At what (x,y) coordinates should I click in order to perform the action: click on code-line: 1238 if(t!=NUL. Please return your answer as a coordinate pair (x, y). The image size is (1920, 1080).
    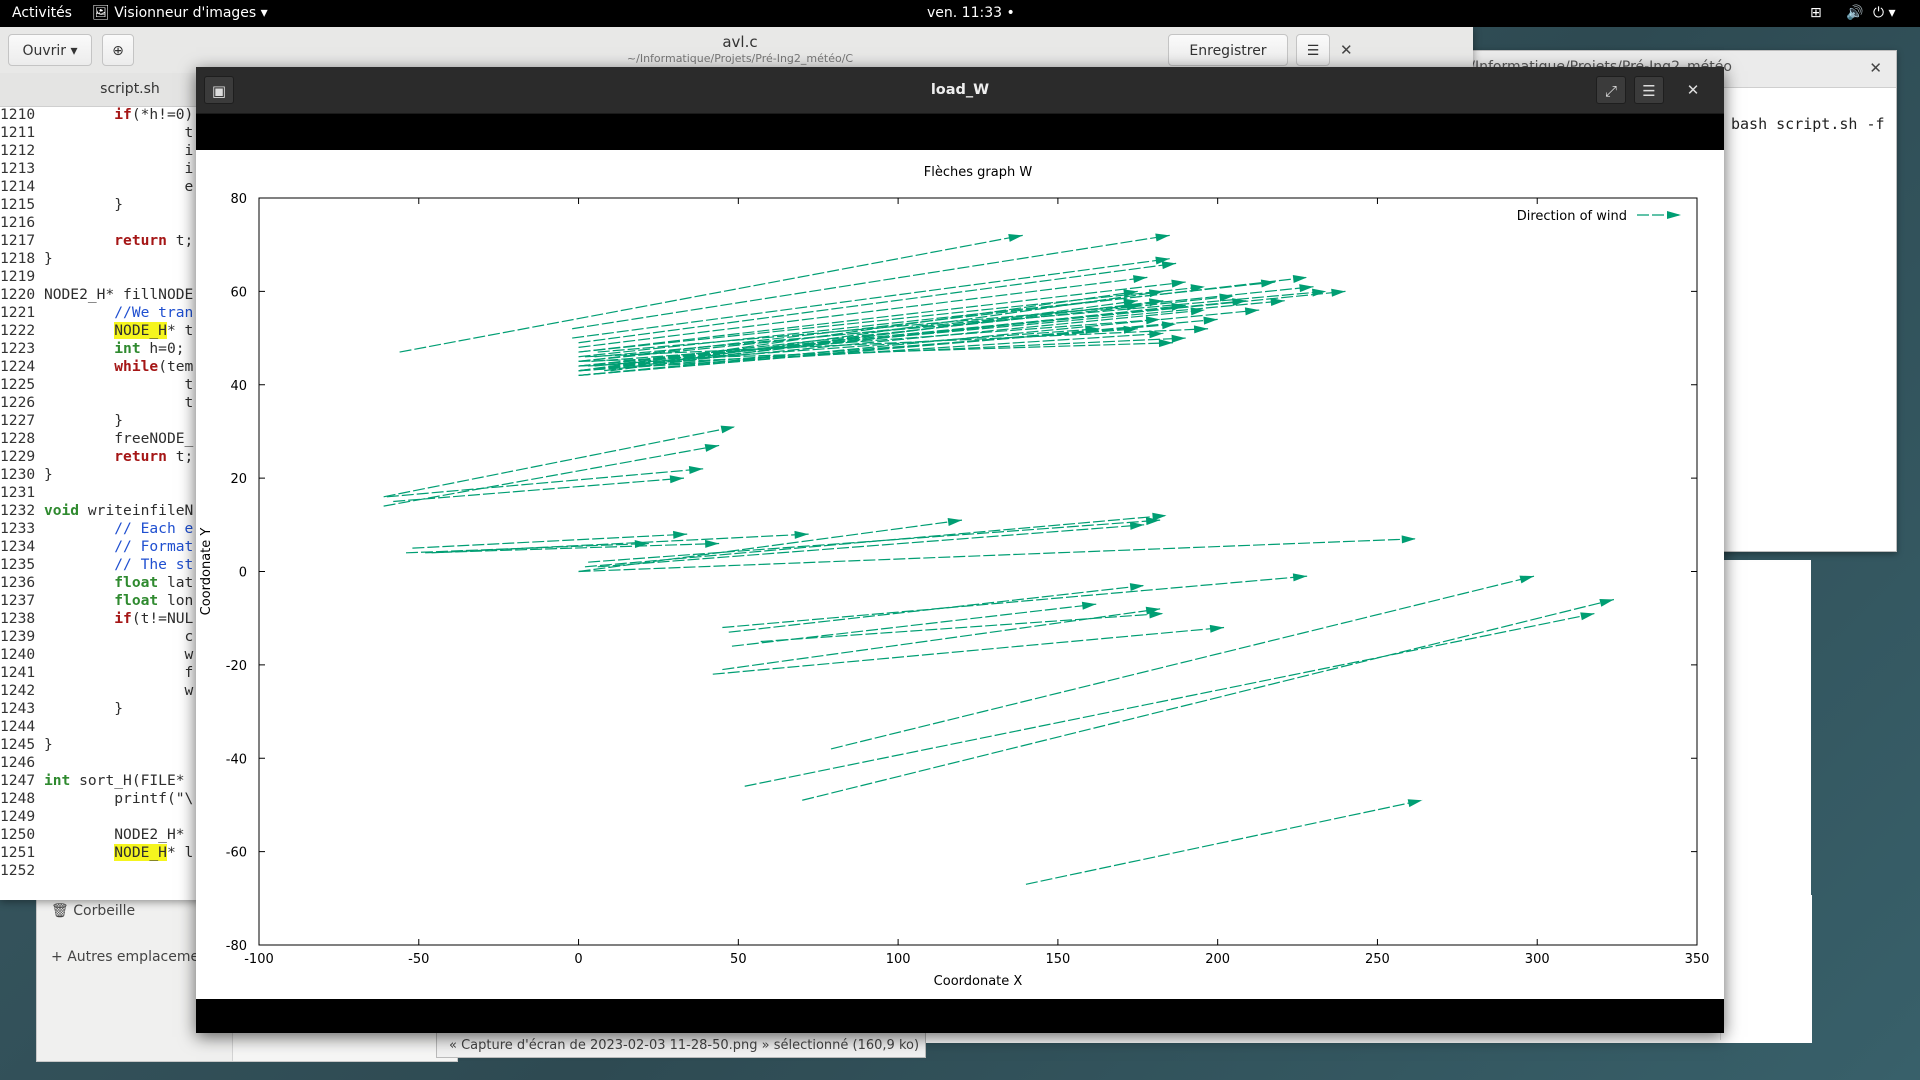
    Looking at the image, I should click on (100, 619).